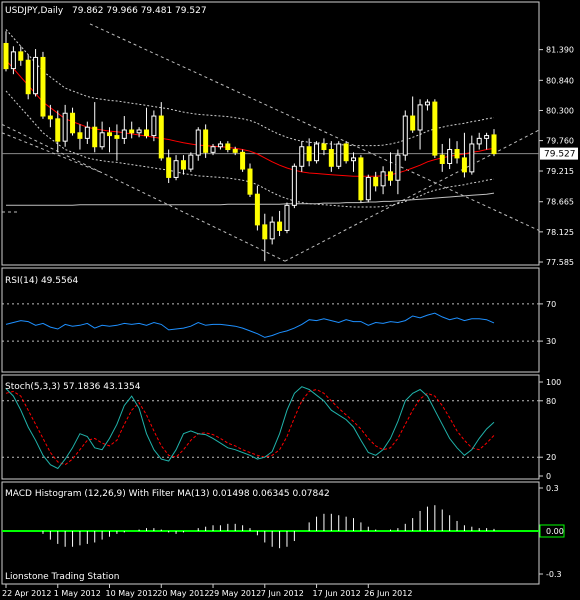 The width and height of the screenshot is (580, 600). I want to click on price-tick-label: 78.125, so click(560, 232).